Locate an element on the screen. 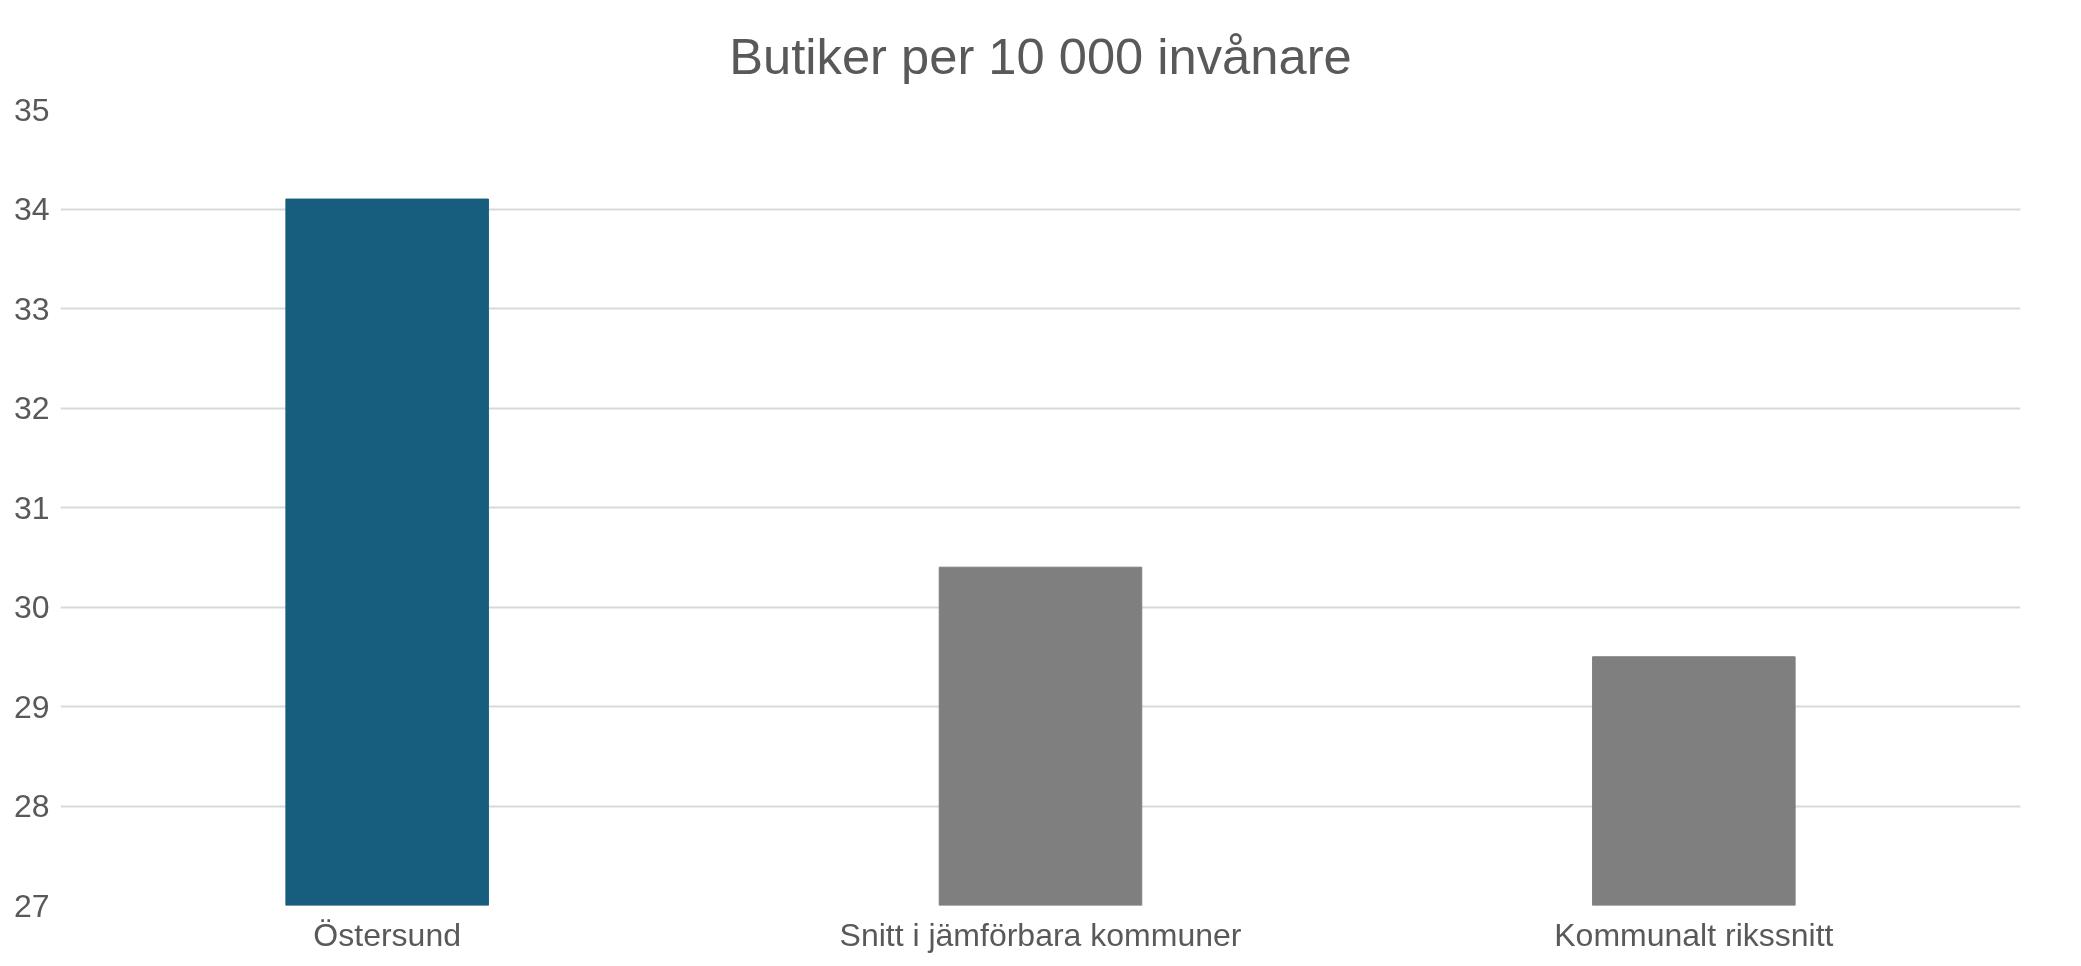 This screenshot has width=2081, height=966. chart-title: Butiker per 10 000 invånare is located at coordinates (1040, 56).